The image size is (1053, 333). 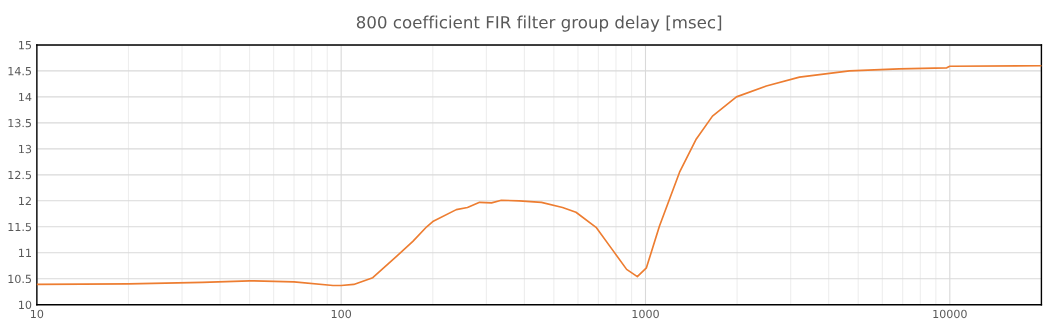 What do you see at coordinates (25, 305) in the screenshot?
I see `y-tick-label: 10` at bounding box center [25, 305].